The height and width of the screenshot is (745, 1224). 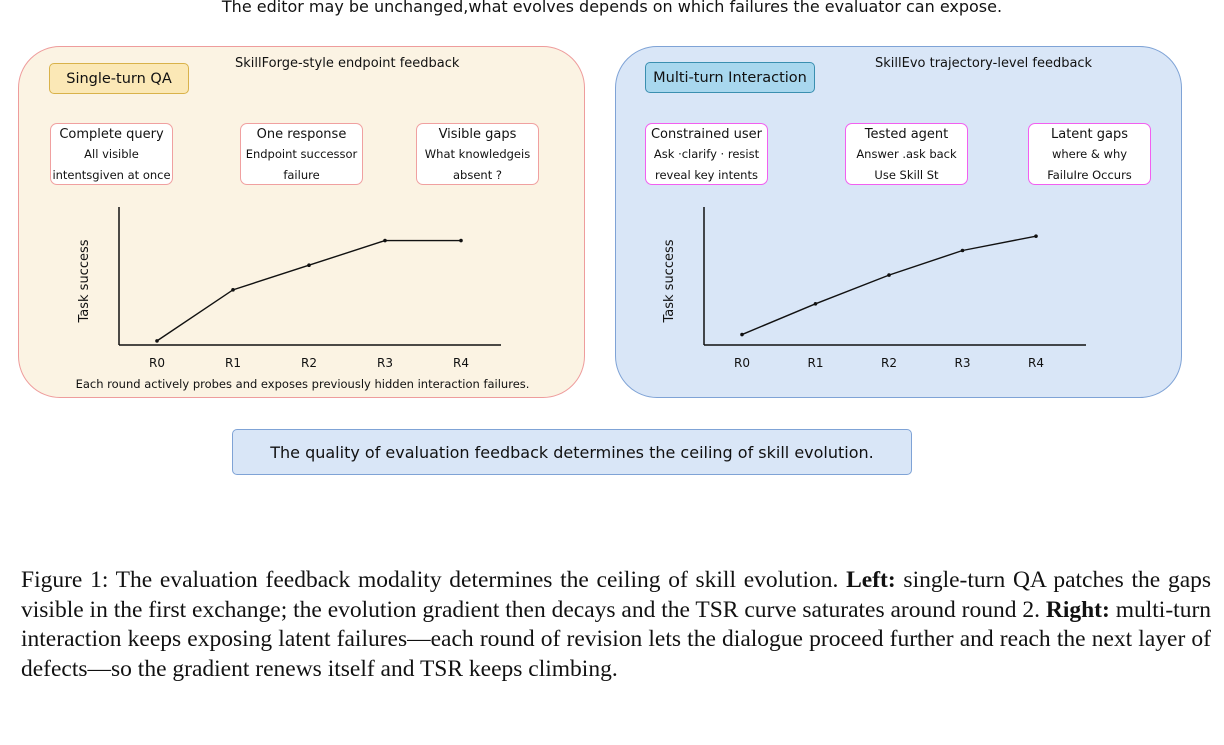 What do you see at coordinates (64, 580) in the screenshot?
I see `caption-label: Figure 1:` at bounding box center [64, 580].